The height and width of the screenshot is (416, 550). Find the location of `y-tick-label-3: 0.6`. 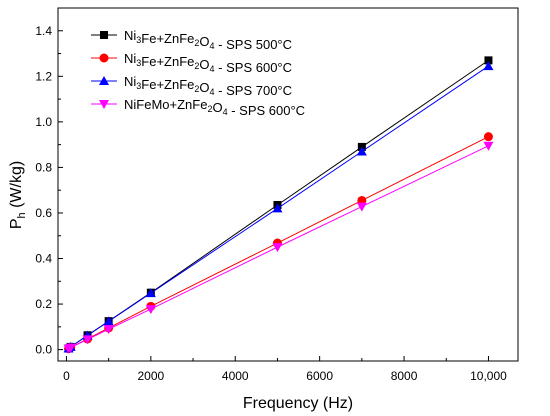

y-tick-label-3: 0.6 is located at coordinates (43, 213).